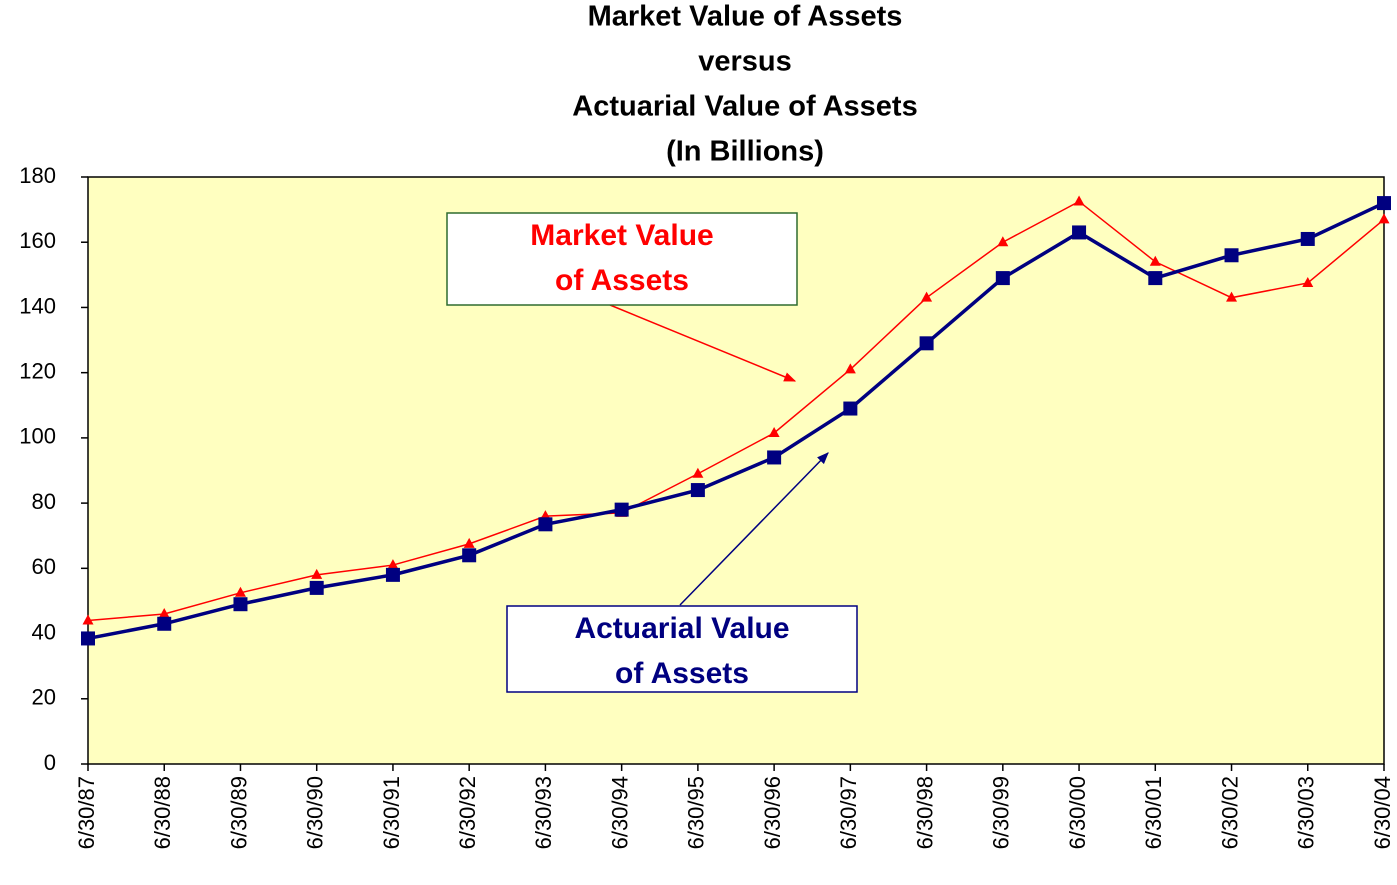  I want to click on x-tick-label: 6/30/01, so click(1153, 812).